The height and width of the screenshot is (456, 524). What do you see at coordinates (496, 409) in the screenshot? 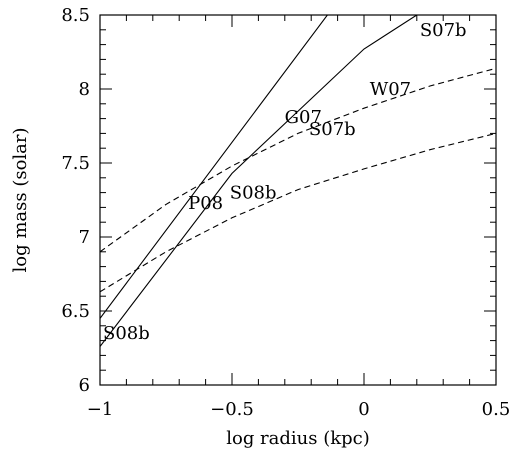
I see `x-tick-label: 0.5` at bounding box center [496, 409].